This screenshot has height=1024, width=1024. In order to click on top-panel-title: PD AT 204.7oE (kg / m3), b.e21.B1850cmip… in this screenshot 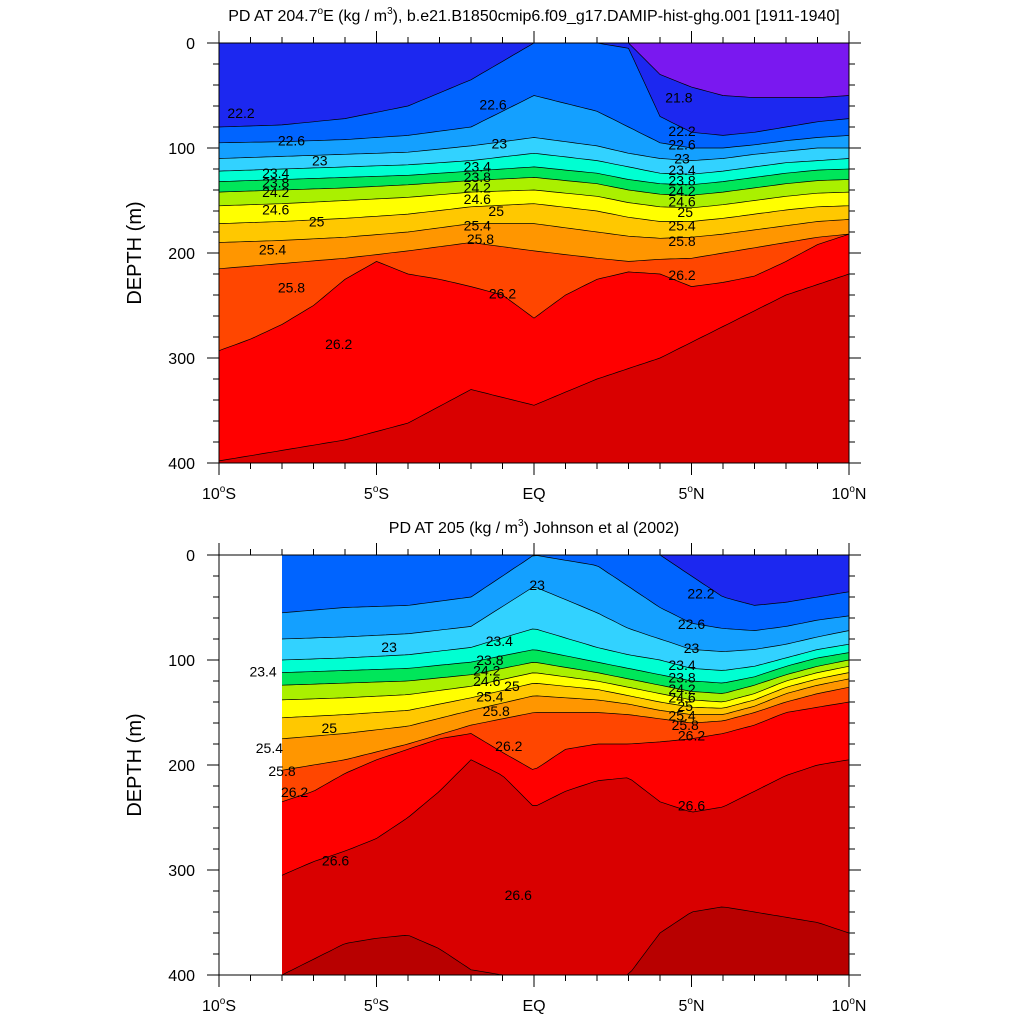, I will do `click(534, 15)`.